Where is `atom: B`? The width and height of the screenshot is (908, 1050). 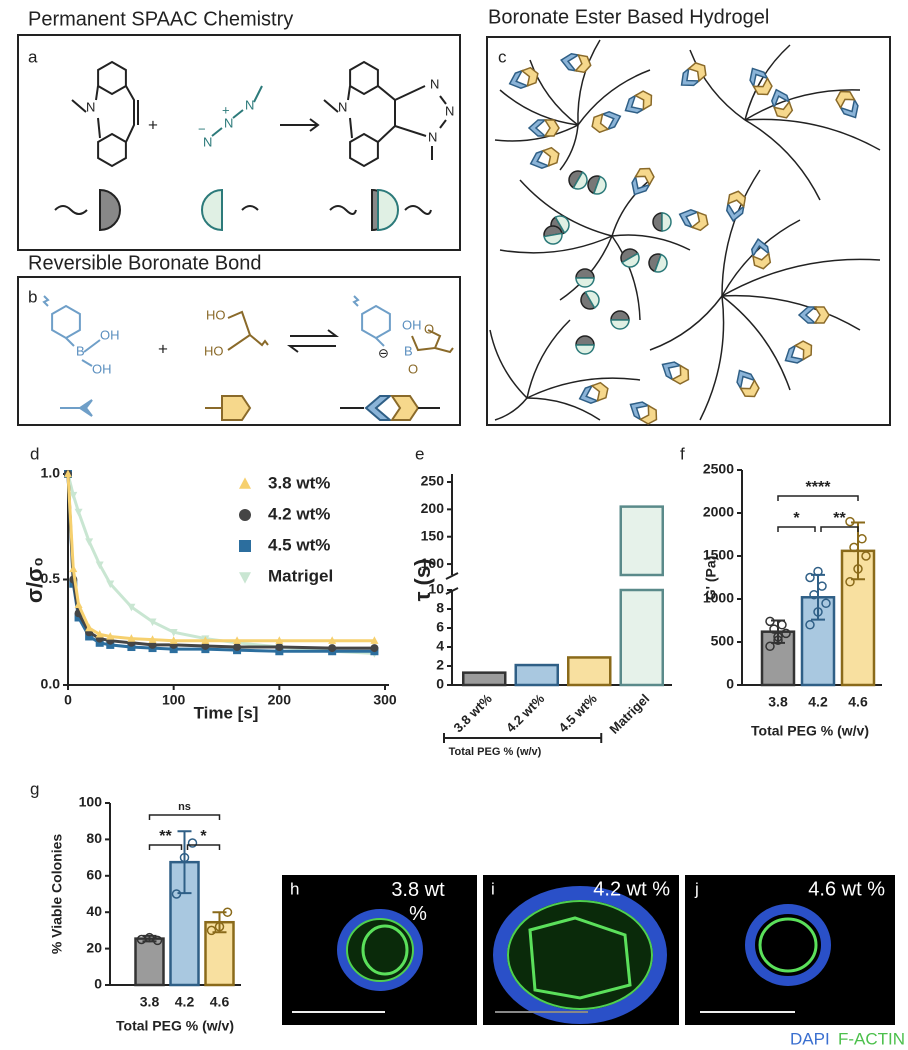 atom: B is located at coordinates (80, 350).